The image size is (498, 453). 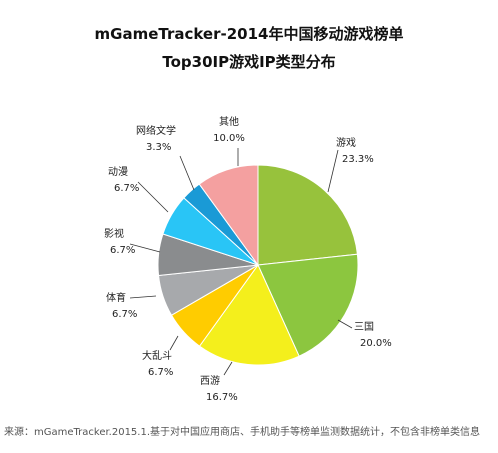 I want to click on slice-label-8: 其他, so click(x=229, y=121).